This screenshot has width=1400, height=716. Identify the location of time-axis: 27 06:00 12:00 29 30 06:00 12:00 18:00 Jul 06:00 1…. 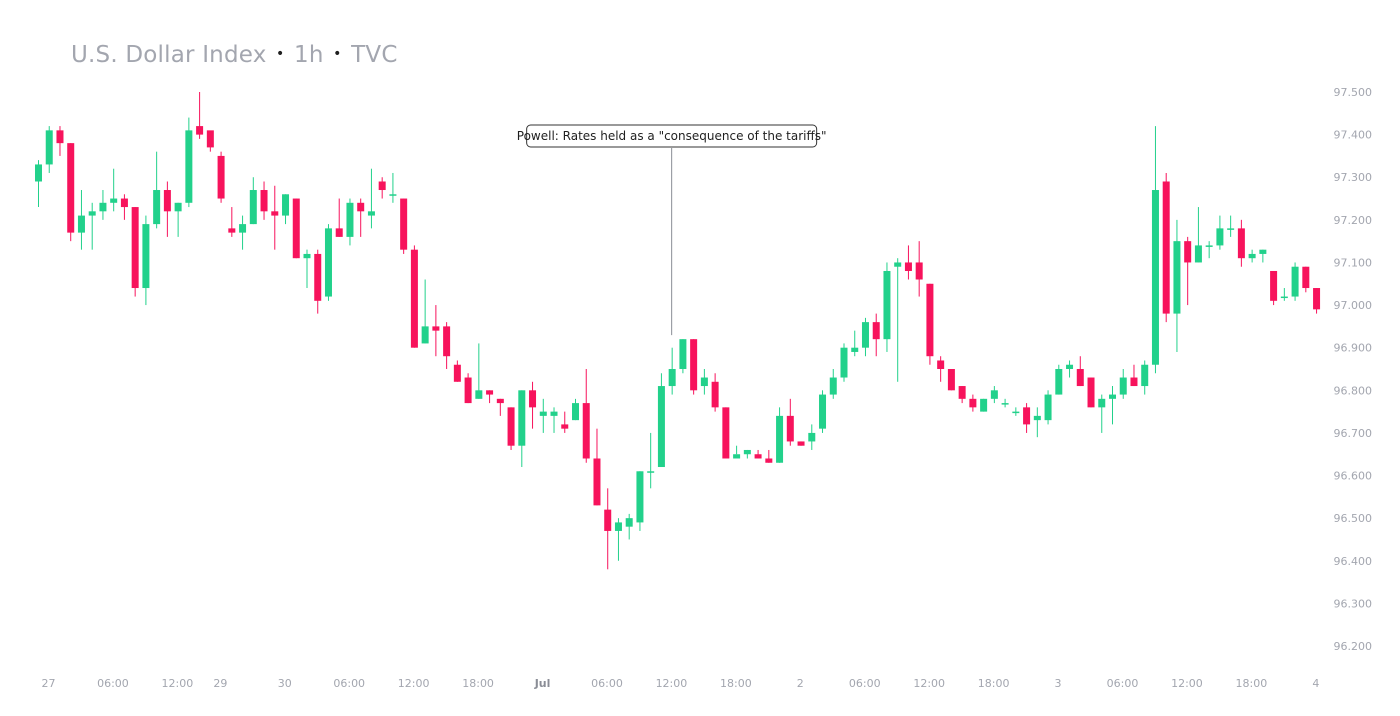
(681, 683).